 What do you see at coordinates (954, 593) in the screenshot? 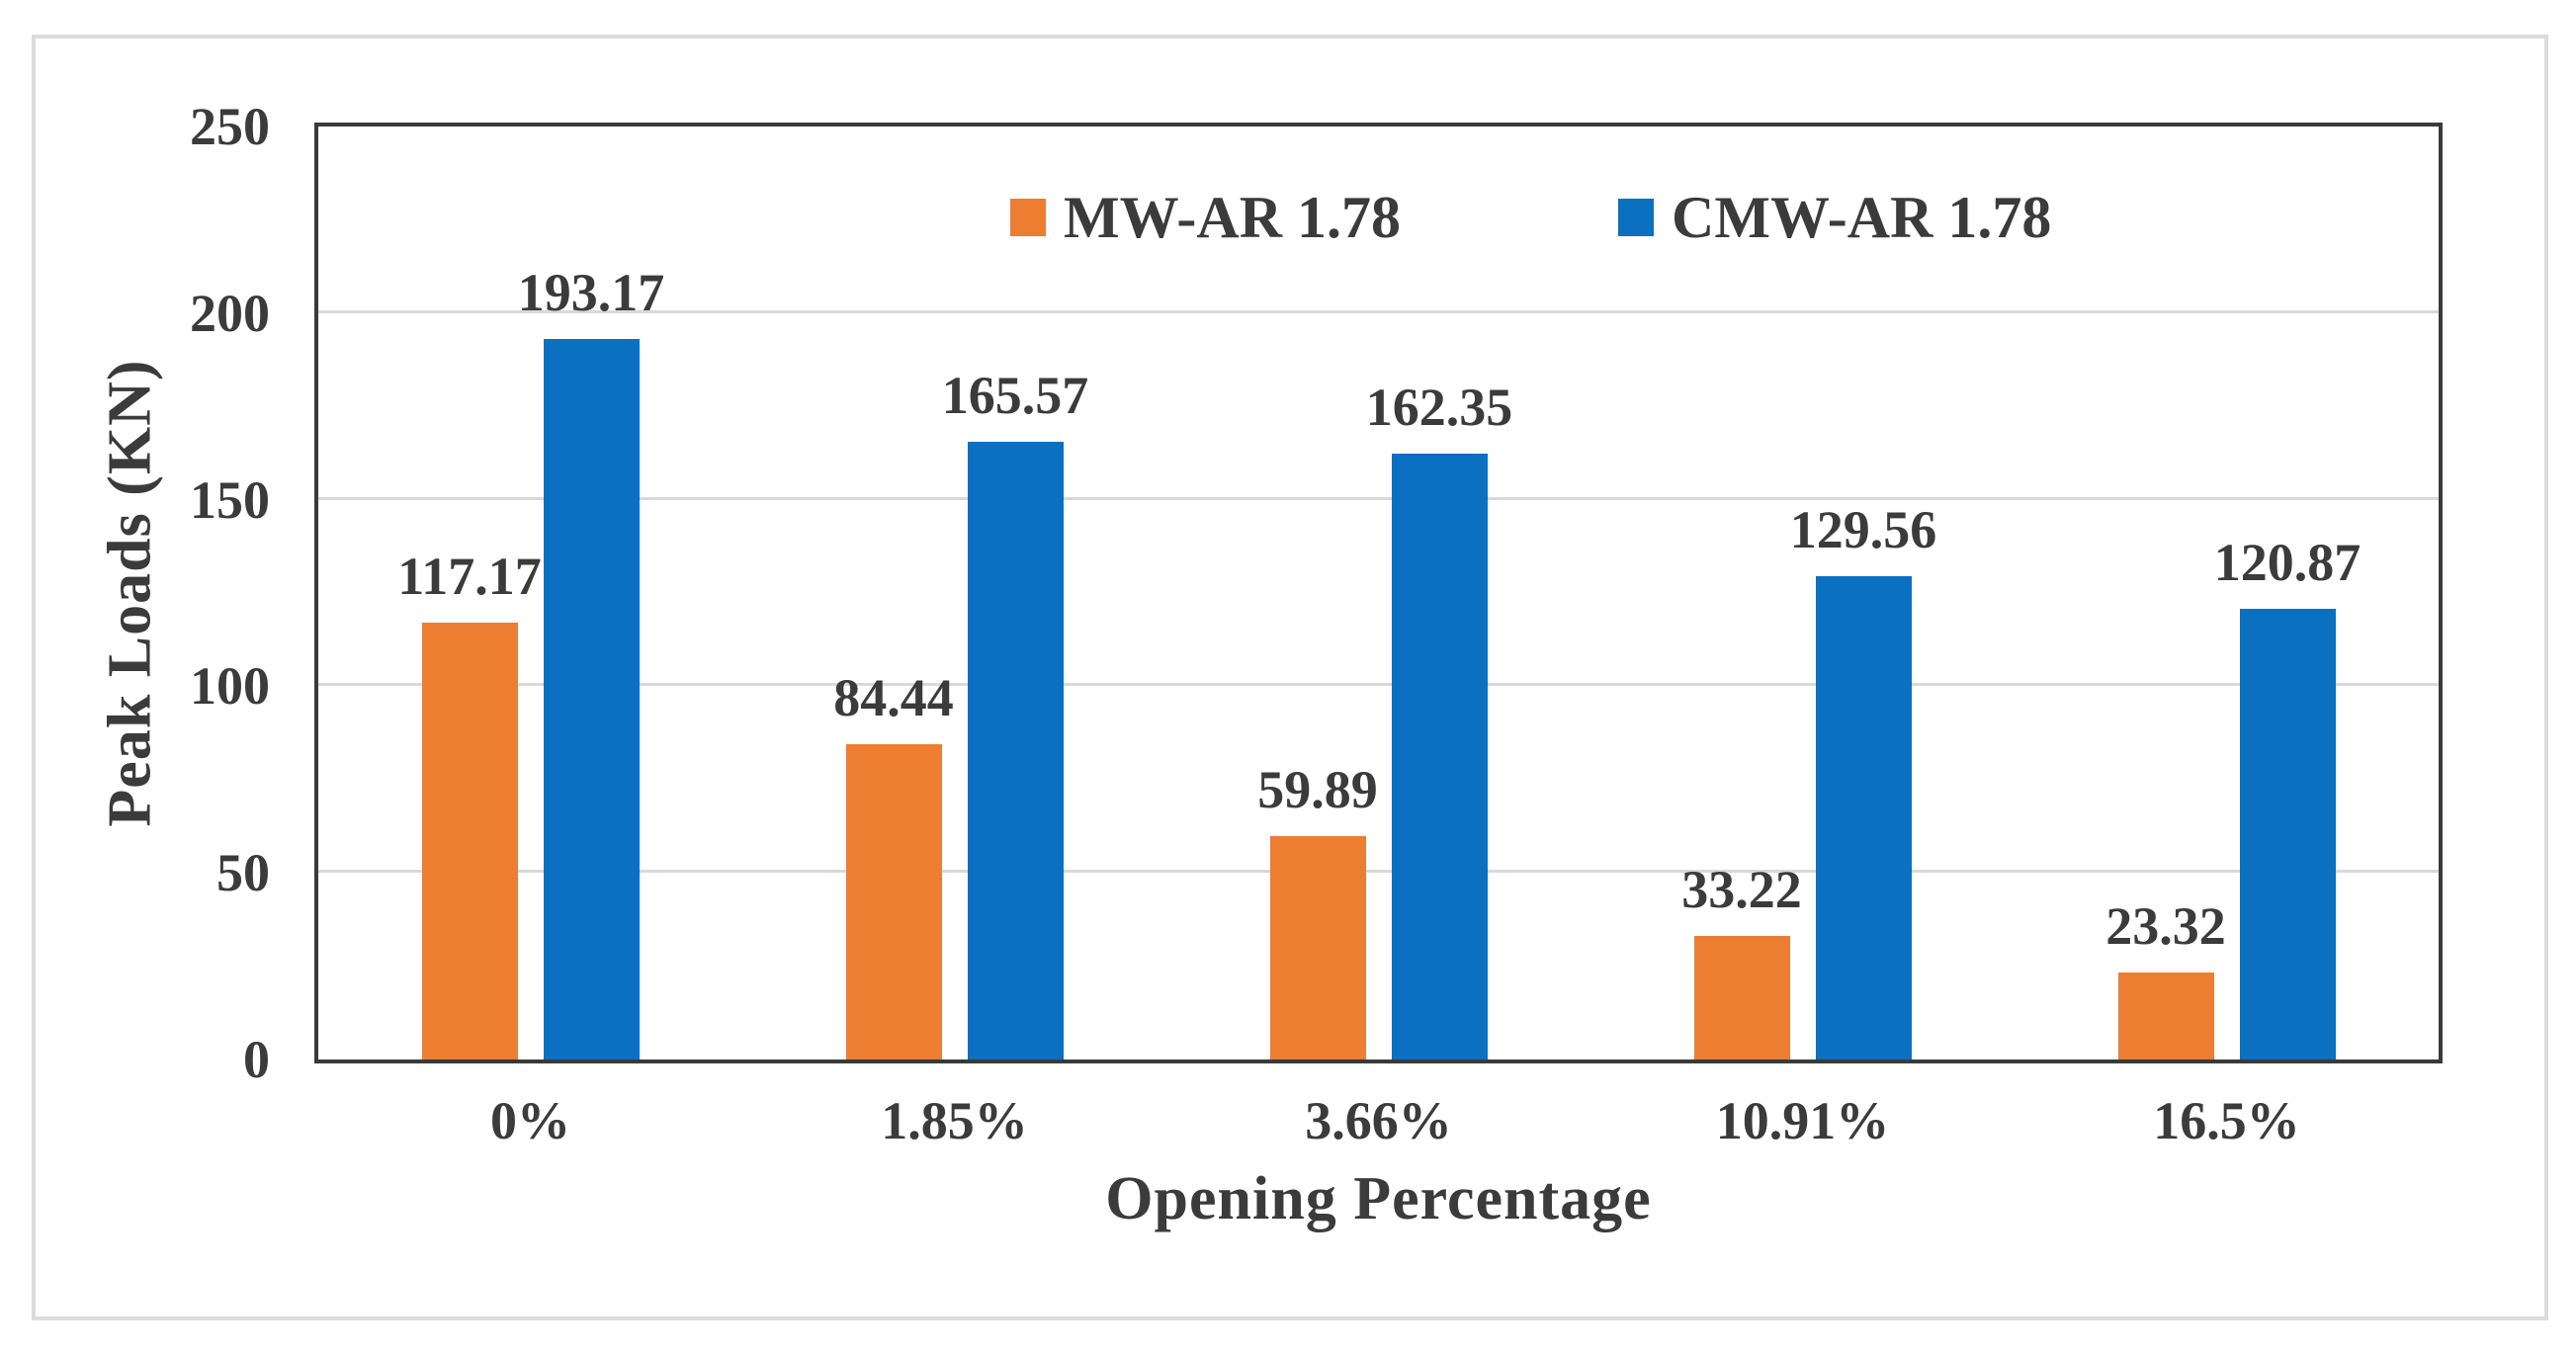
I see `bar-group: 84.44 165.57` at bounding box center [954, 593].